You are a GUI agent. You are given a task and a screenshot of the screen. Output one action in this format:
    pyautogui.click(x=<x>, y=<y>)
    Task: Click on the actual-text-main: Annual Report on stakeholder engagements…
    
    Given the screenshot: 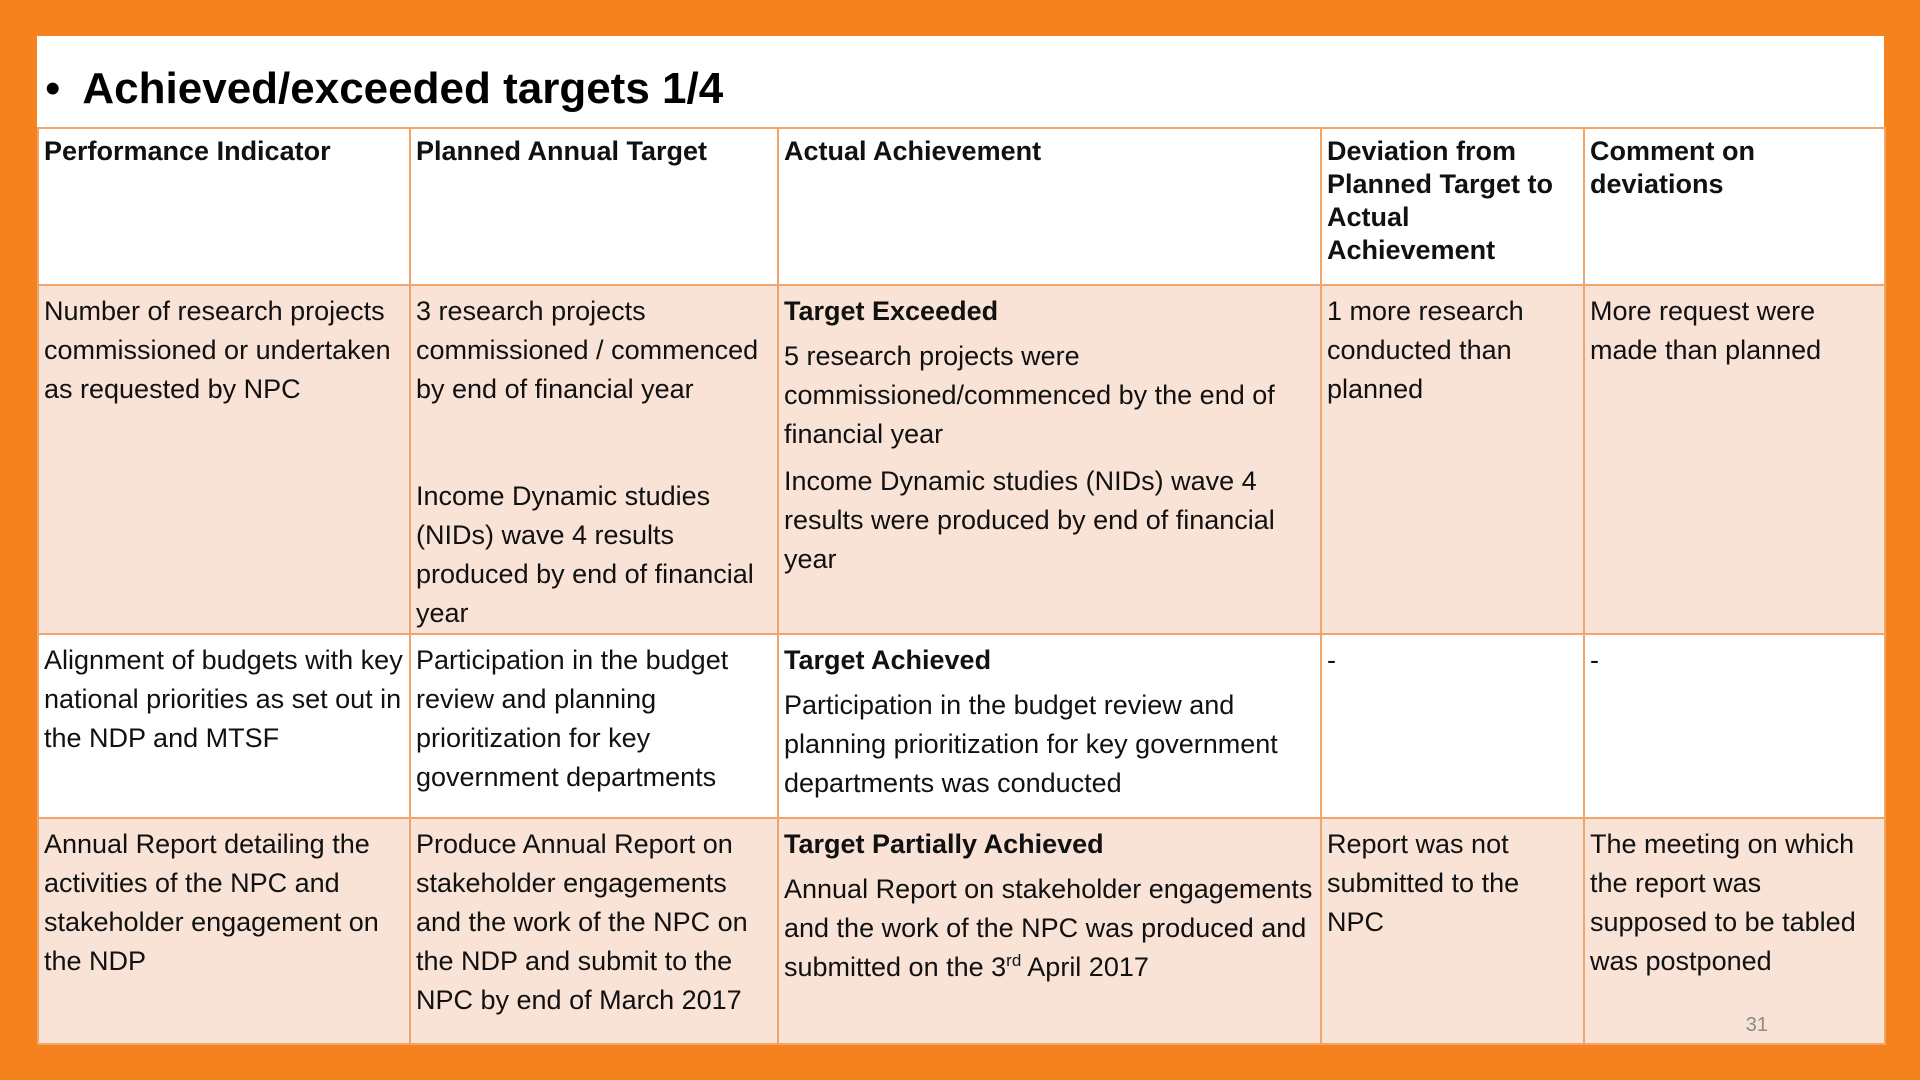 What is the action you would take?
    pyautogui.click(x=1048, y=928)
    